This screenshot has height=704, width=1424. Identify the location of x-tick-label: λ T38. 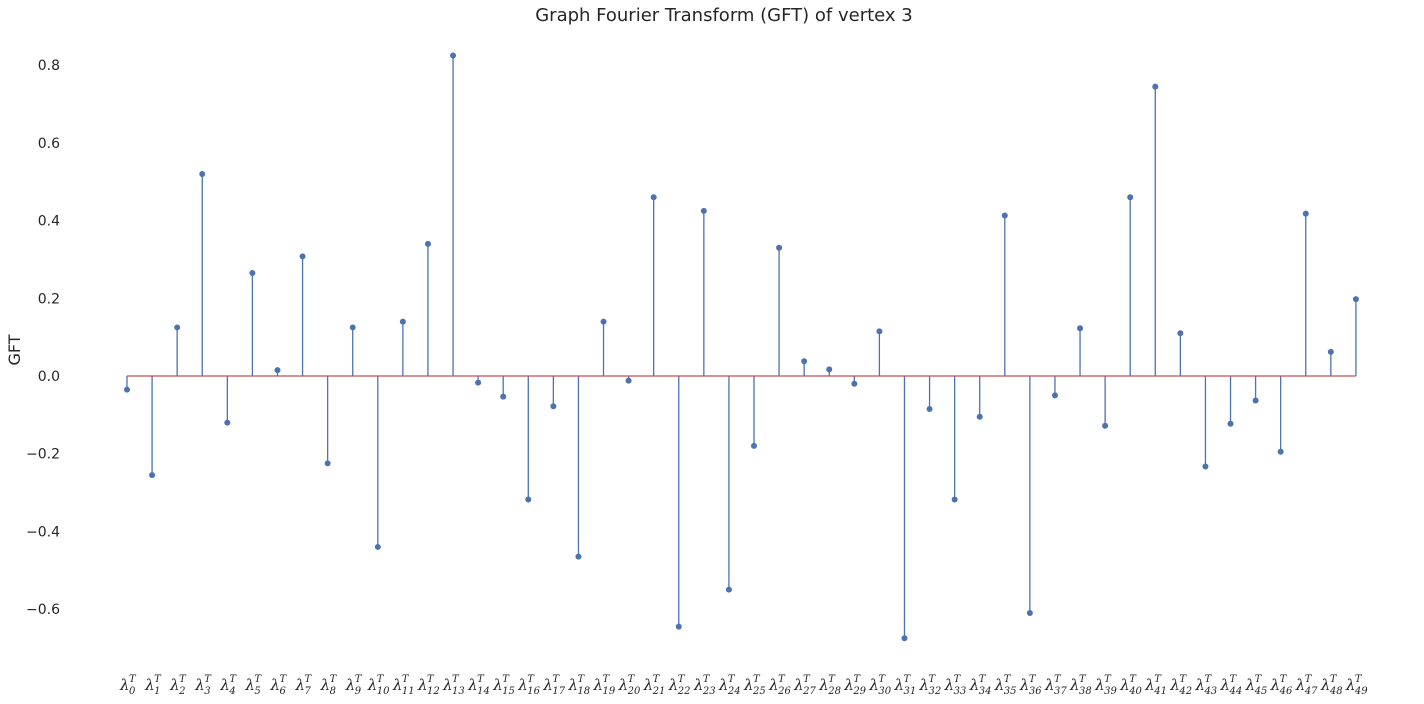
(1080, 685).